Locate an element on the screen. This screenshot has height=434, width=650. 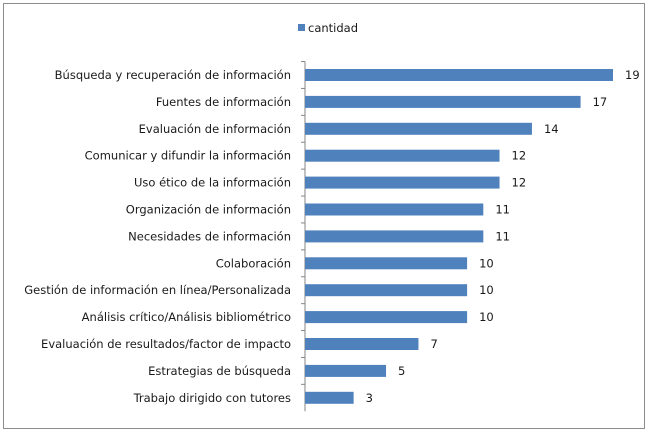
category-label: Organización de información is located at coordinates (208, 210).